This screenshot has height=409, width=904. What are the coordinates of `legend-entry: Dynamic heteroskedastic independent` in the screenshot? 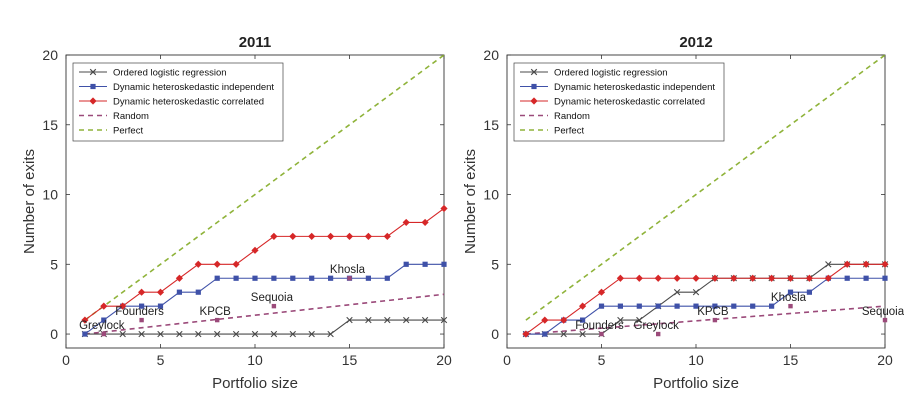 It's located at (193, 87).